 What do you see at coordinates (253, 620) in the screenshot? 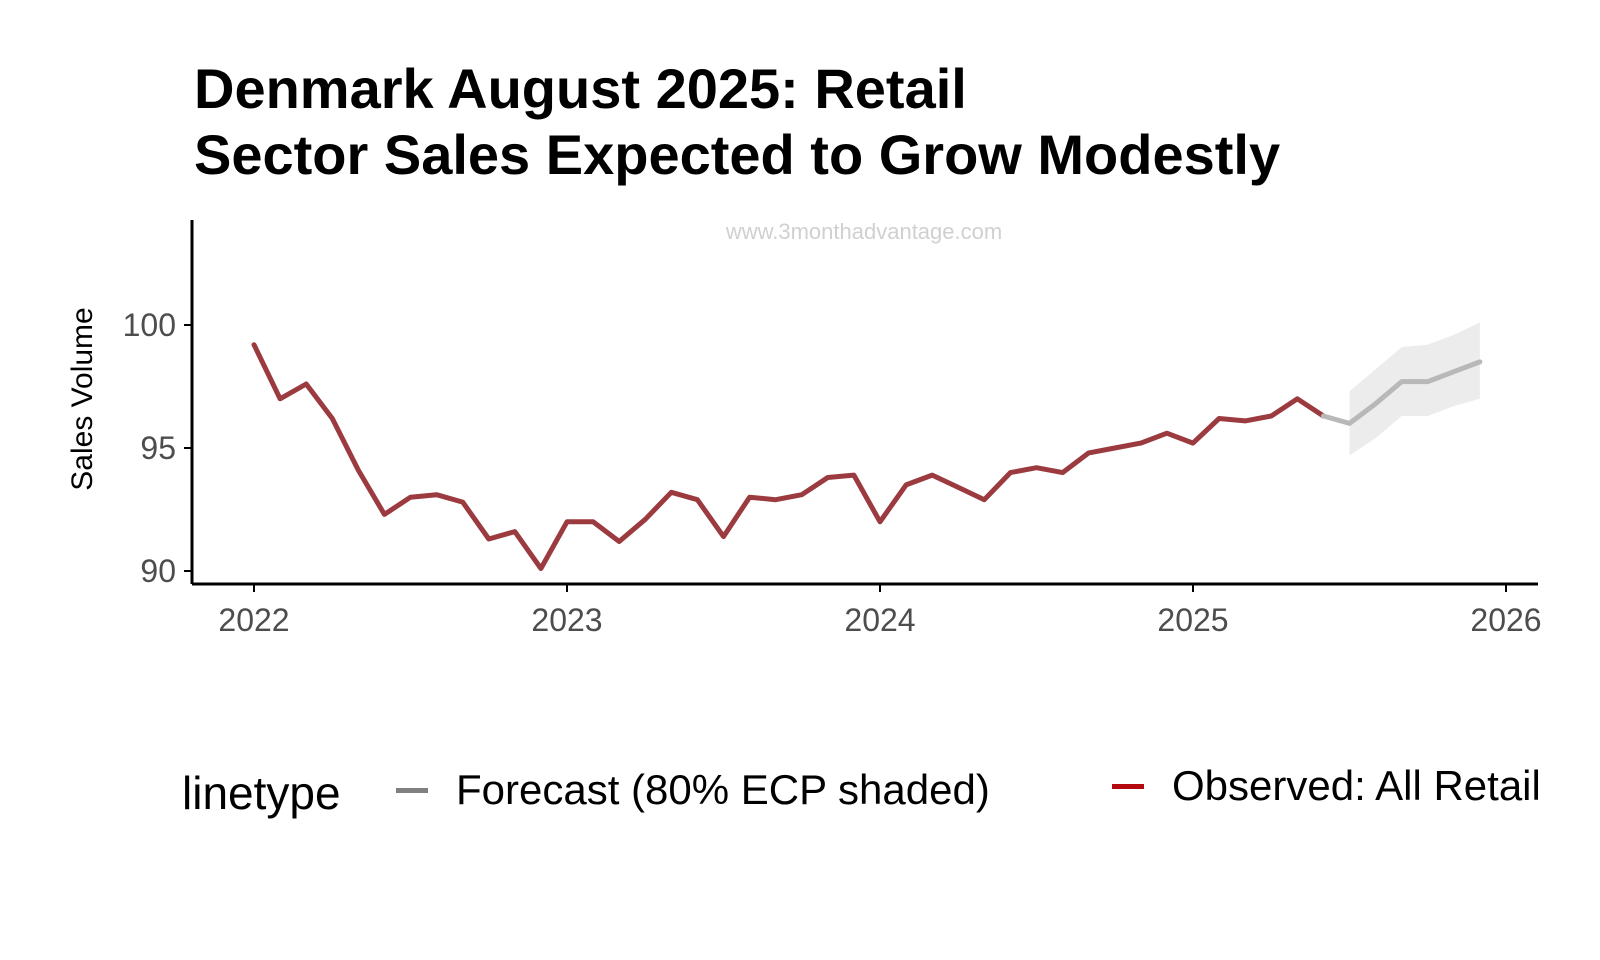
I see `x-tick-label: 2022` at bounding box center [253, 620].